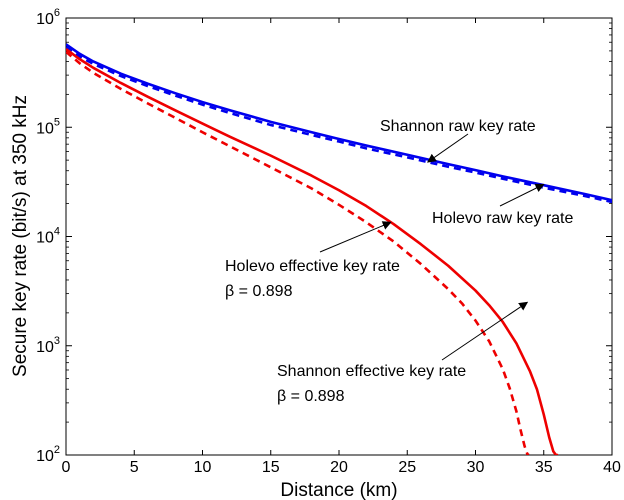  I want to click on x-tick-label: 40, so click(612, 467).